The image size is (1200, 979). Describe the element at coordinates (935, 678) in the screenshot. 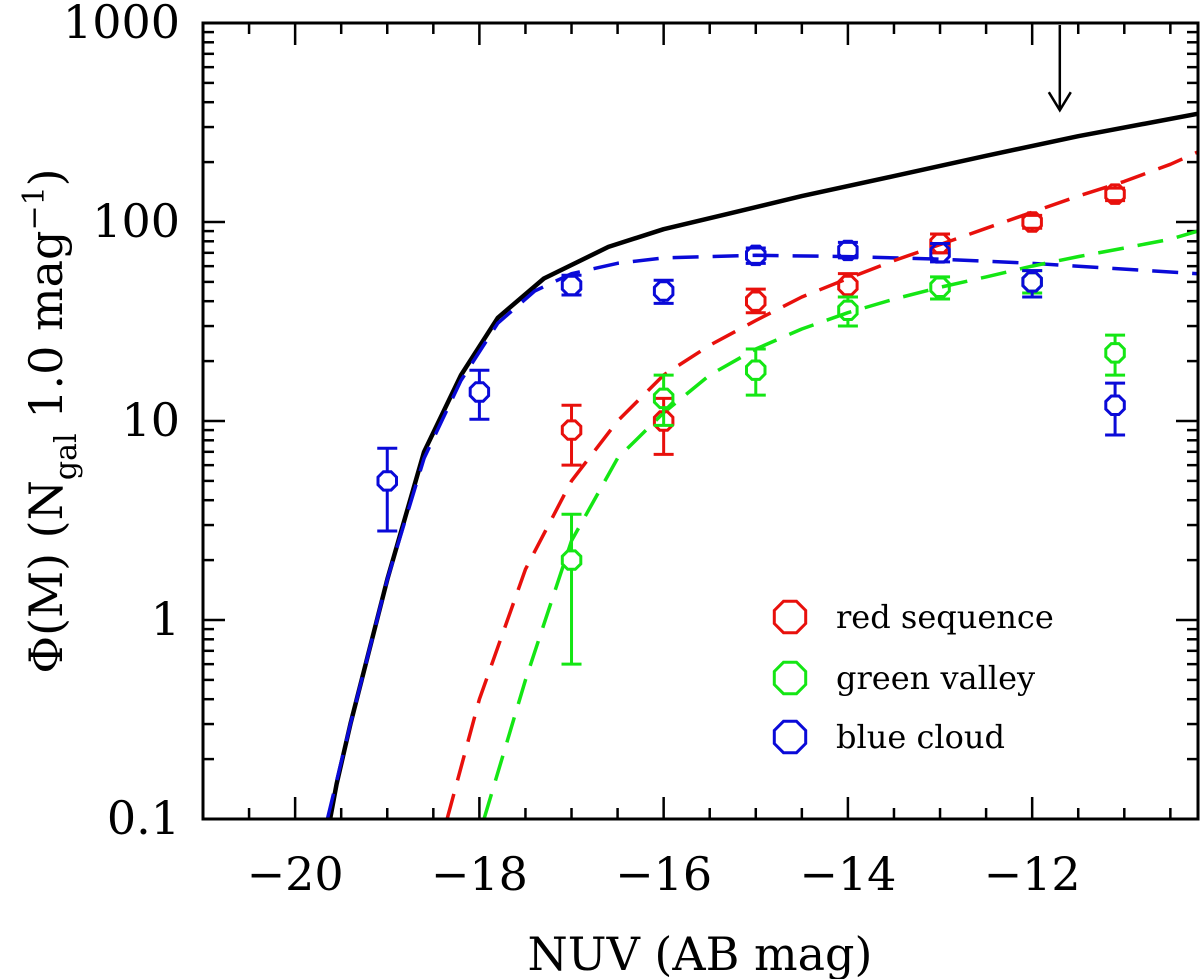

I see `legend-label-green-valley: green valley` at that location.